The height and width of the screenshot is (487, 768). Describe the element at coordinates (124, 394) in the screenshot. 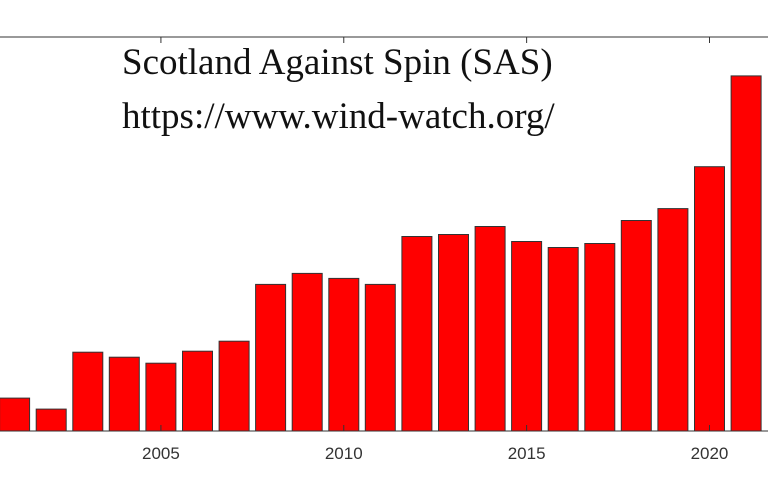

I see `bar-2004` at that location.